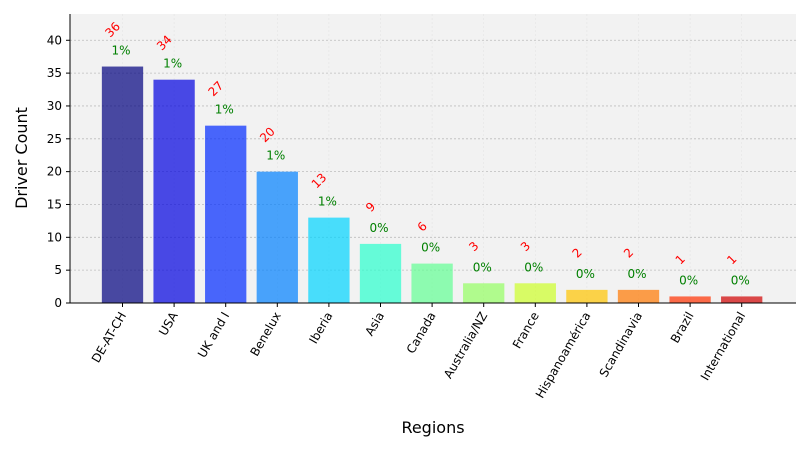  What do you see at coordinates (54, 172) in the screenshot?
I see `y-tick-label: 20` at bounding box center [54, 172].